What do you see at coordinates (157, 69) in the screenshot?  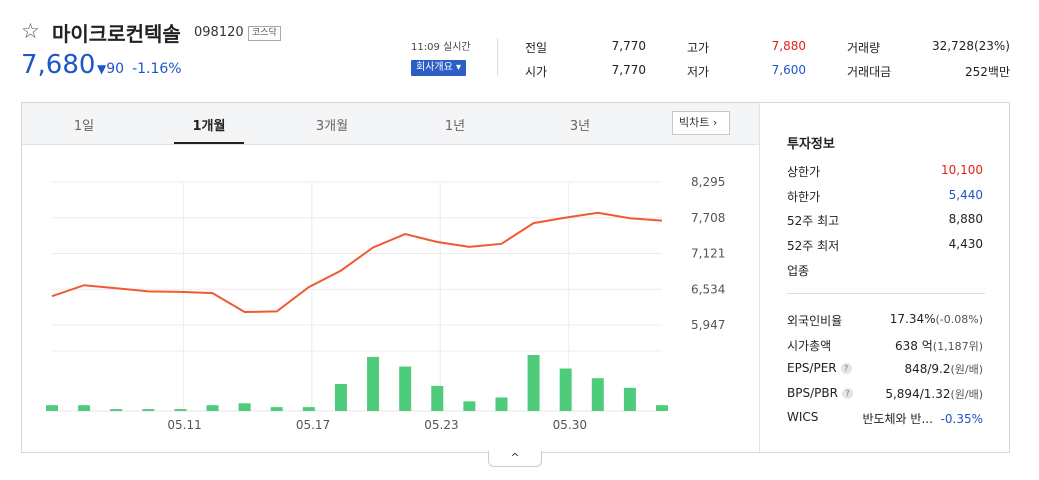 I see `change-percent: -1.16%` at bounding box center [157, 69].